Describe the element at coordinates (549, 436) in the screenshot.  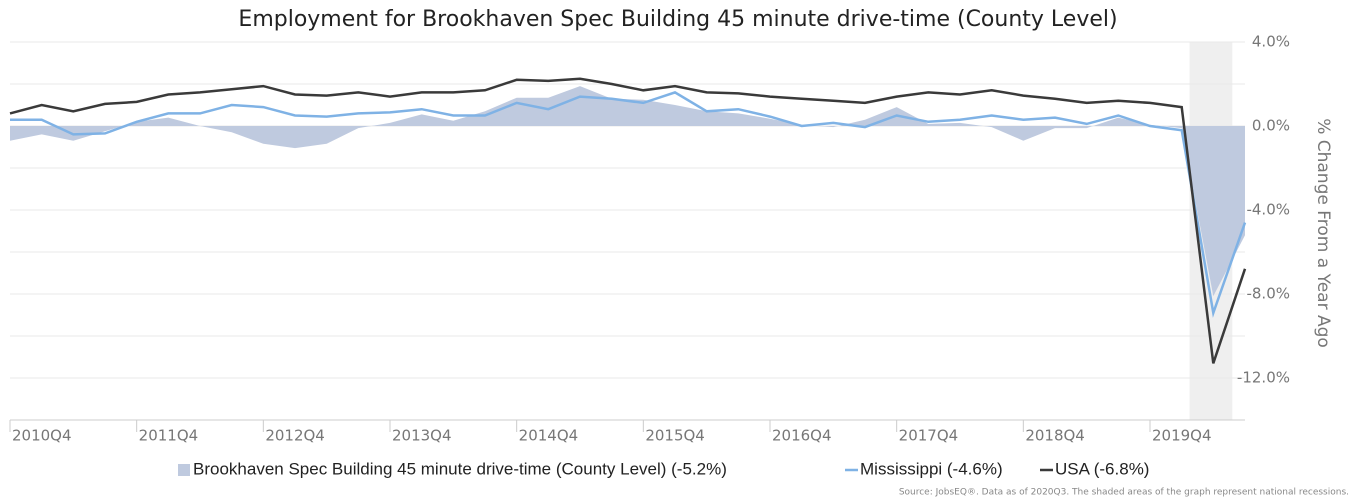
I see `x-tick-label: 2014Q4` at that location.